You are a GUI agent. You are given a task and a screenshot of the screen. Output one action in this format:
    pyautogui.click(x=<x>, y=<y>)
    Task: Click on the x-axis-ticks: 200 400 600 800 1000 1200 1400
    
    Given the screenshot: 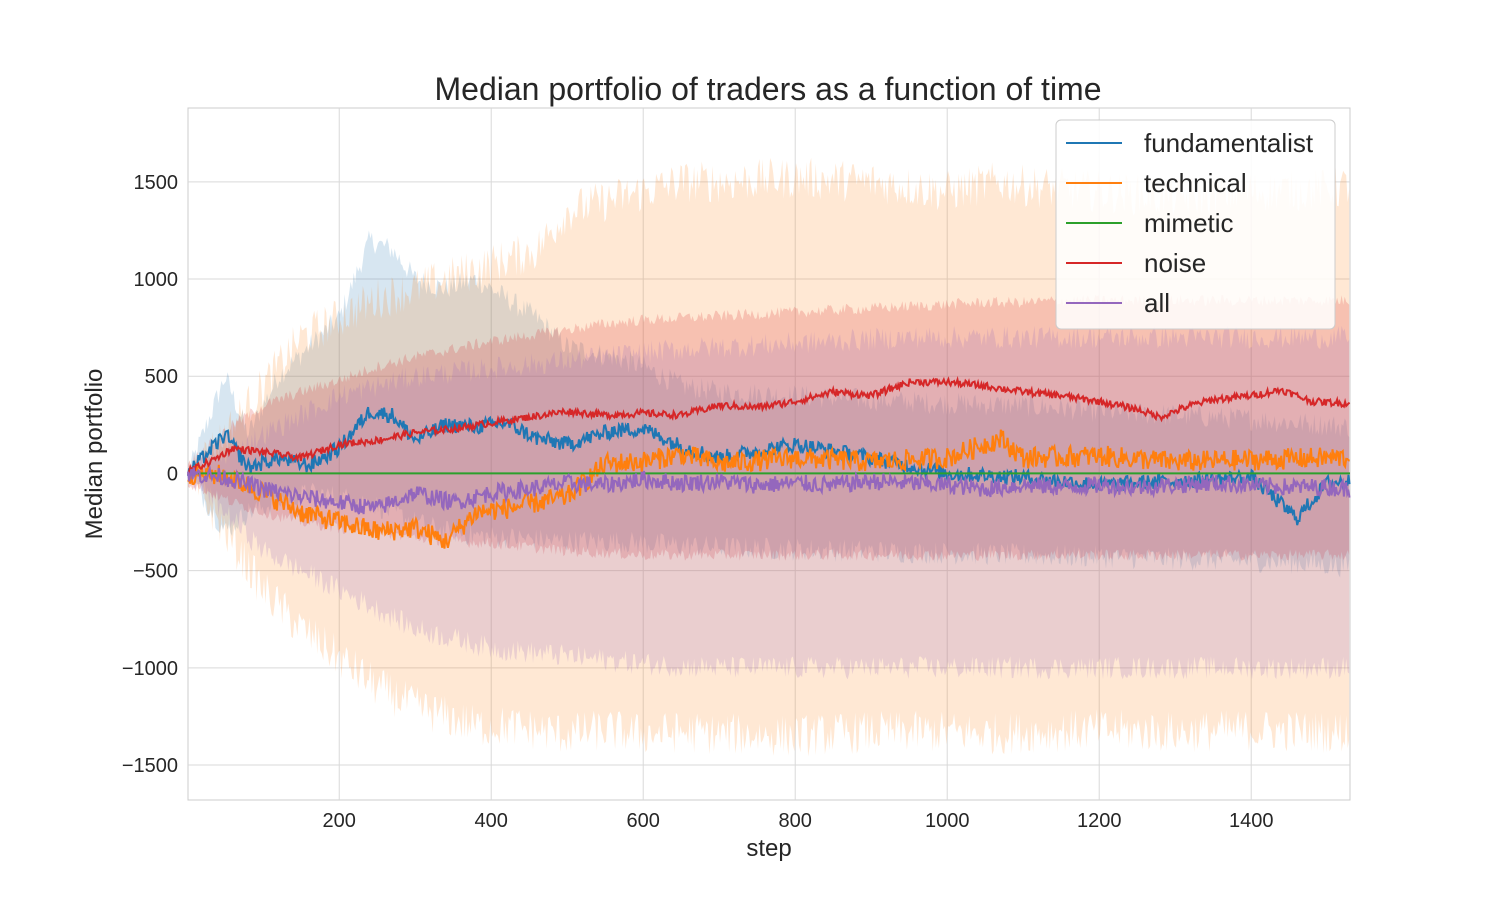 What is the action you would take?
    pyautogui.click(x=798, y=821)
    